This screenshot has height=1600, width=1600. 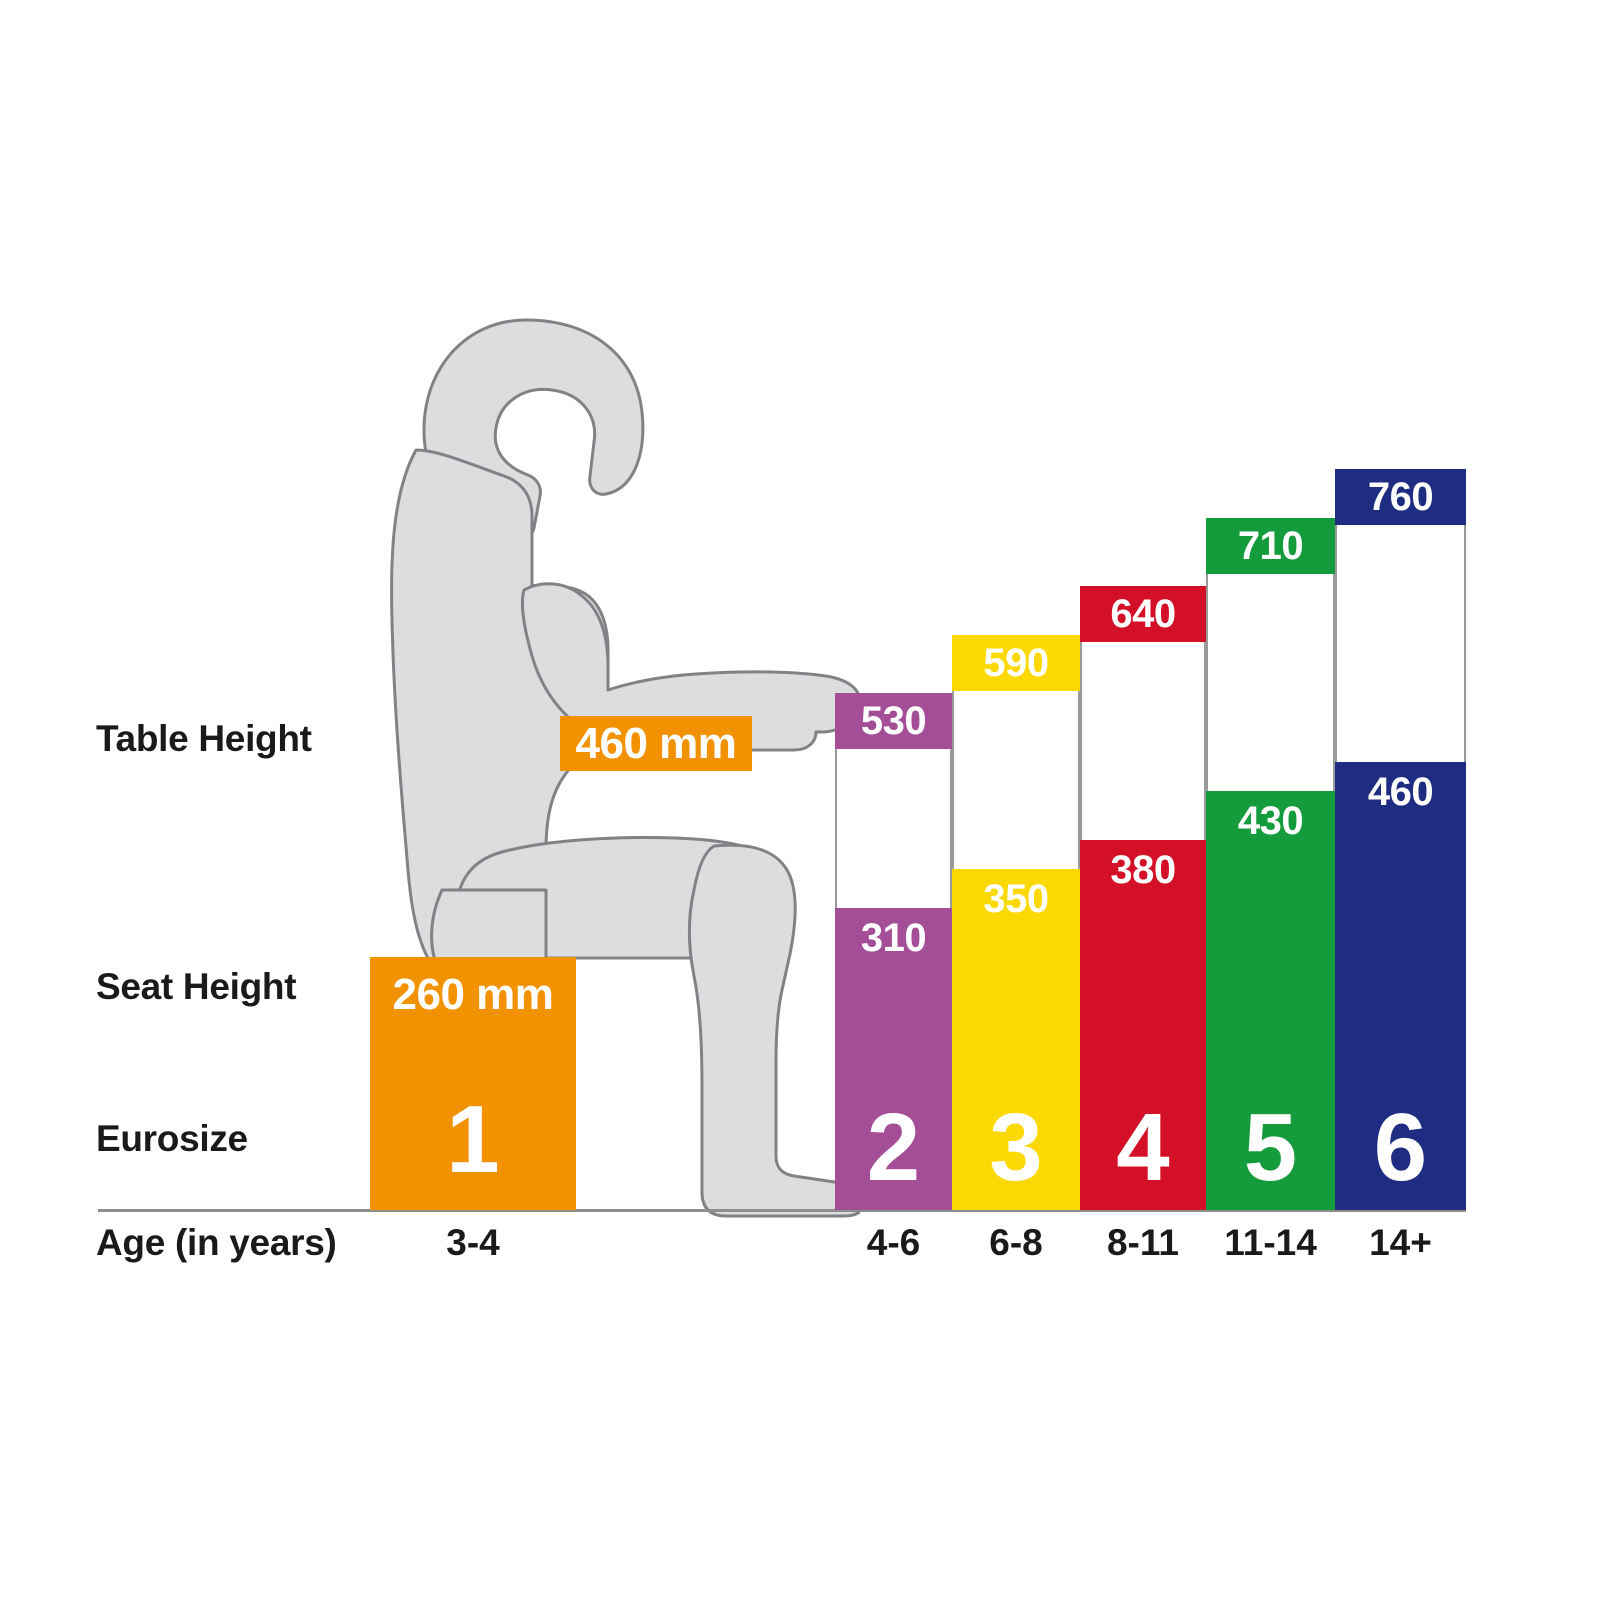 What do you see at coordinates (1143, 869) in the screenshot?
I see `seat-height-value: 380` at bounding box center [1143, 869].